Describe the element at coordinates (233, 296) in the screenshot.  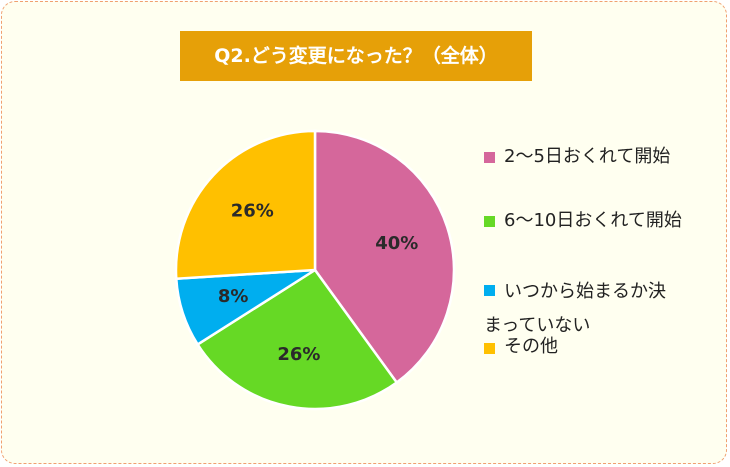
I see `data-label-3: 8%` at that location.